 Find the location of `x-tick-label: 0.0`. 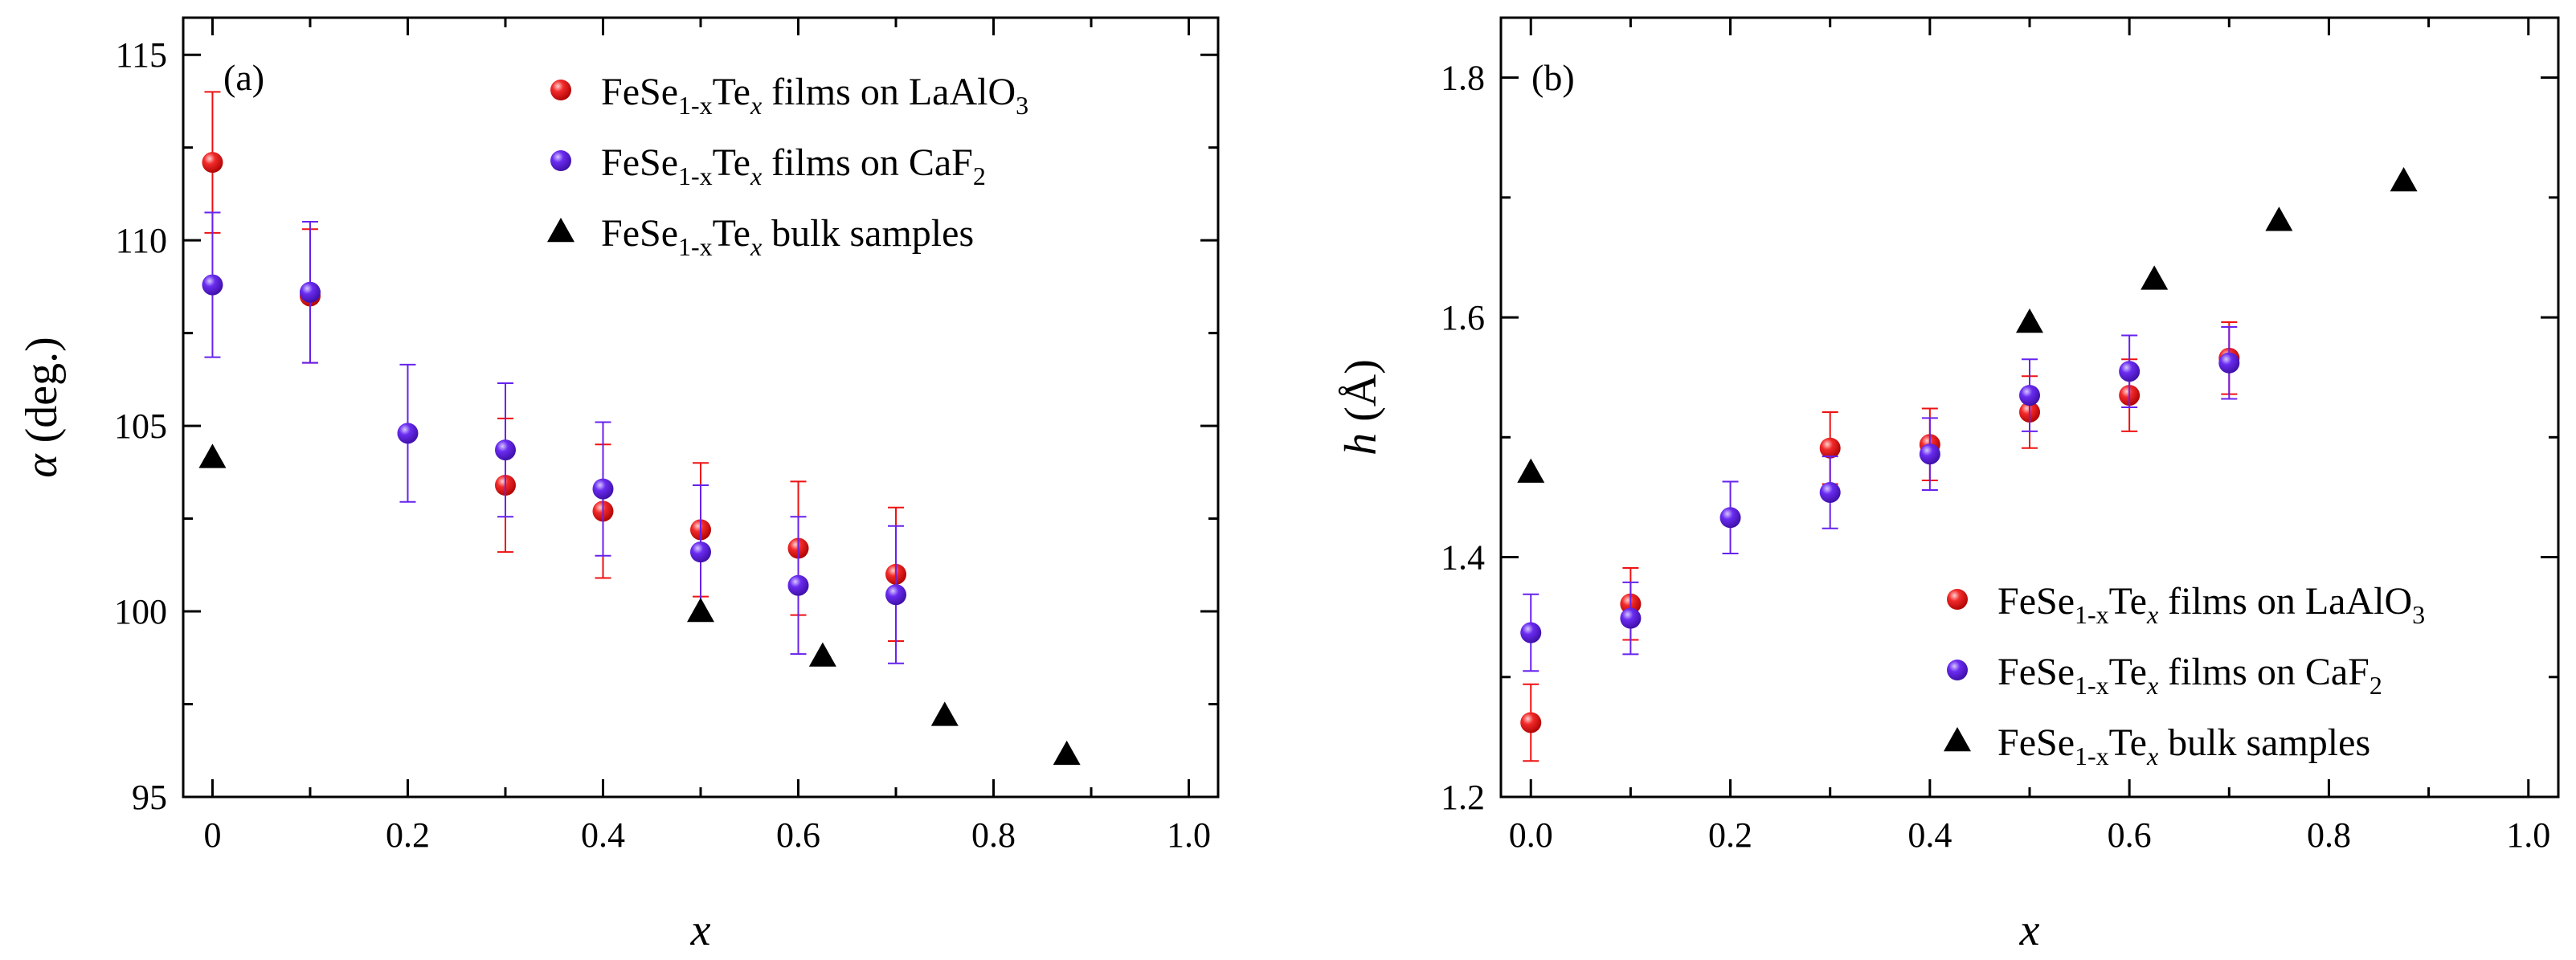

x-tick-label: 0.0 is located at coordinates (1531, 835).